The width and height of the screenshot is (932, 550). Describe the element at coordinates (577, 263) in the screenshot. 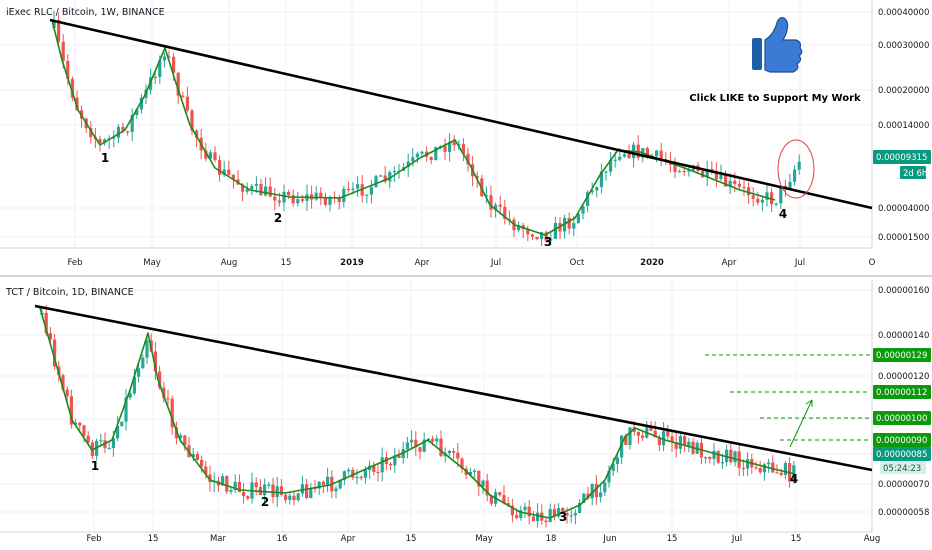

I see `x-tick-label: Oct` at that location.